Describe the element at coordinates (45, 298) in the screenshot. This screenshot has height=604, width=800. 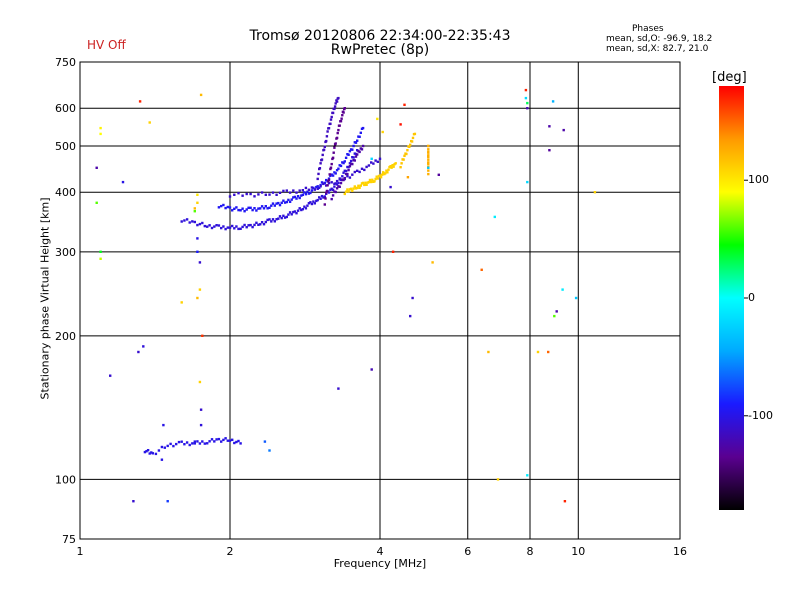
I see `y-axis-label: Stationary phase Virtual Height [km]` at that location.